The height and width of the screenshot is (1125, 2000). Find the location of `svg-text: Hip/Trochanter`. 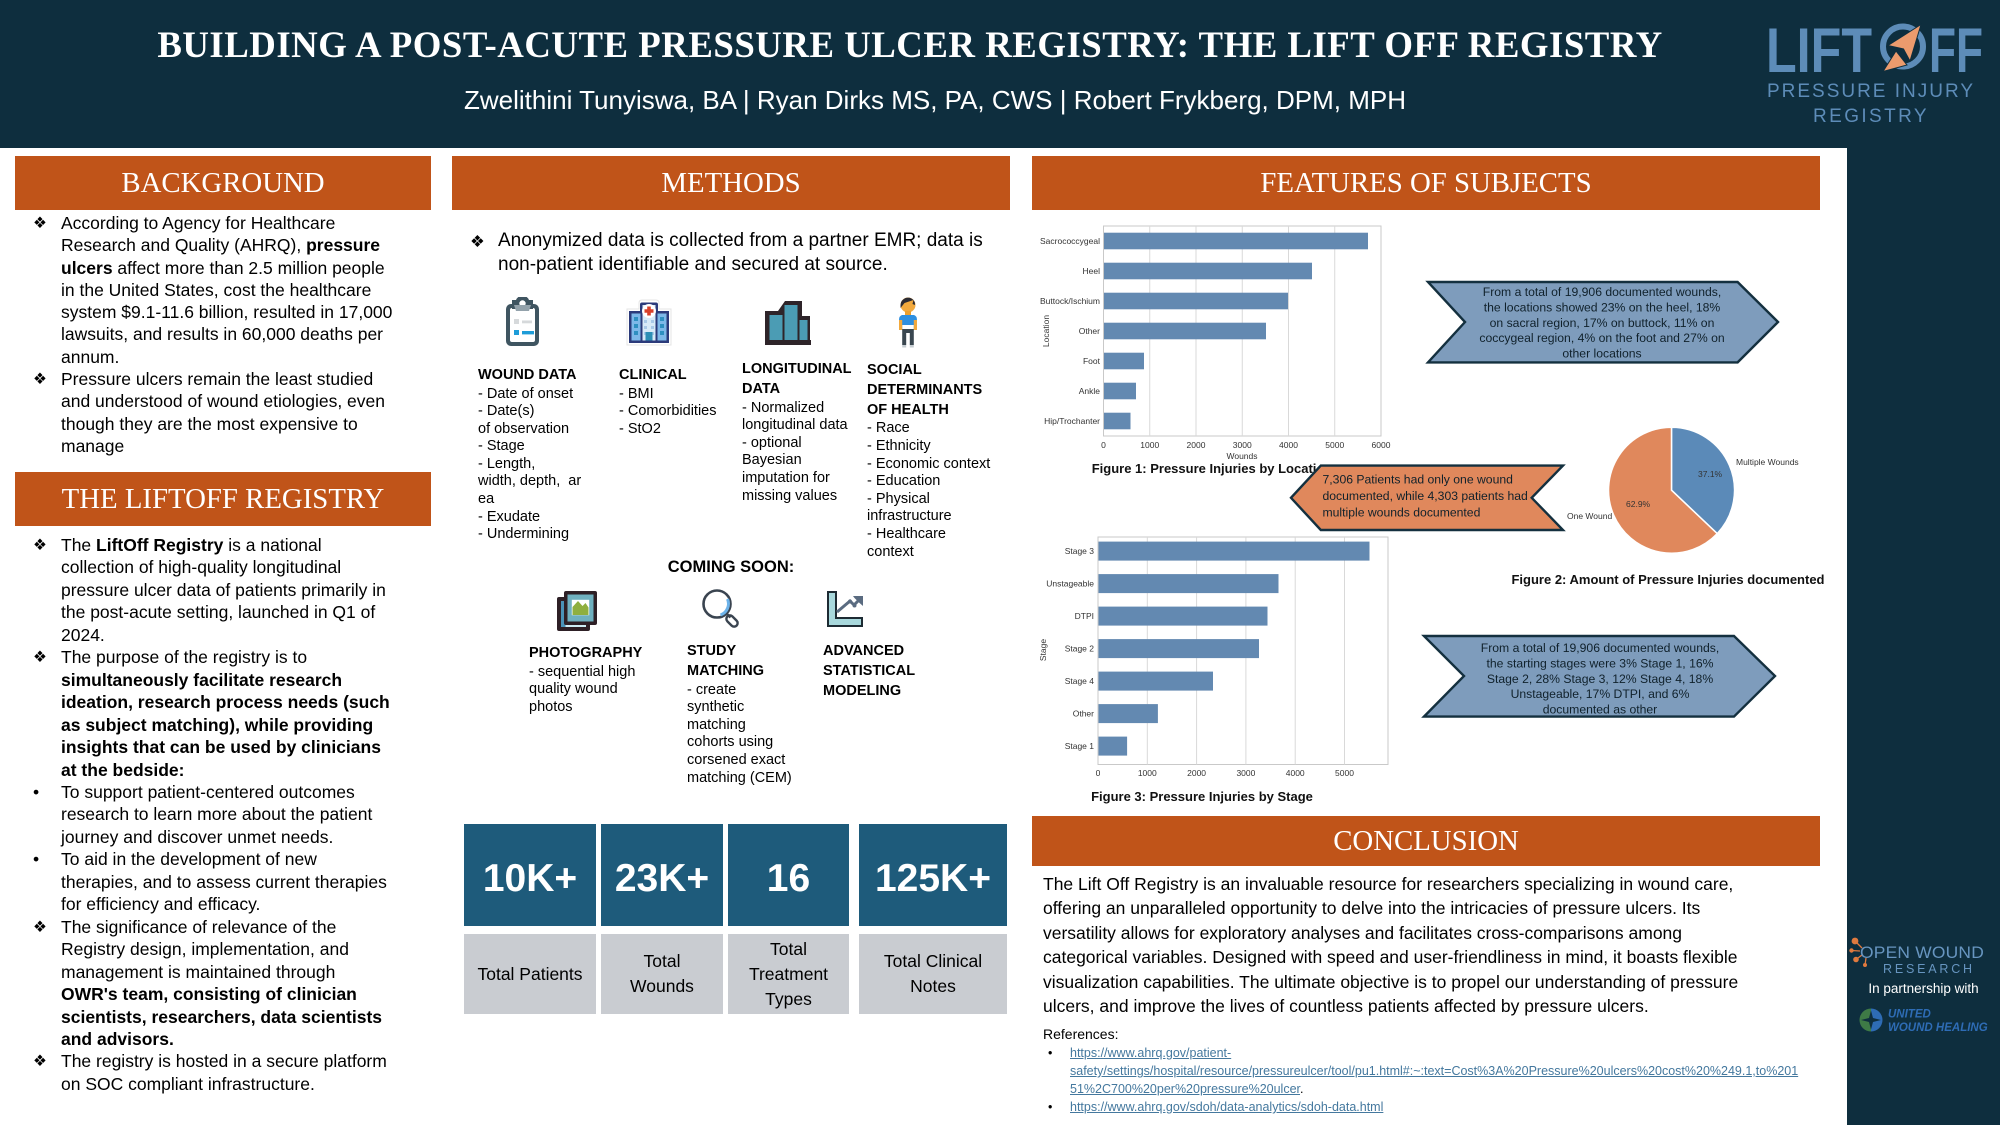

svg-text: Hip/Trochanter is located at coordinates (1072, 421).